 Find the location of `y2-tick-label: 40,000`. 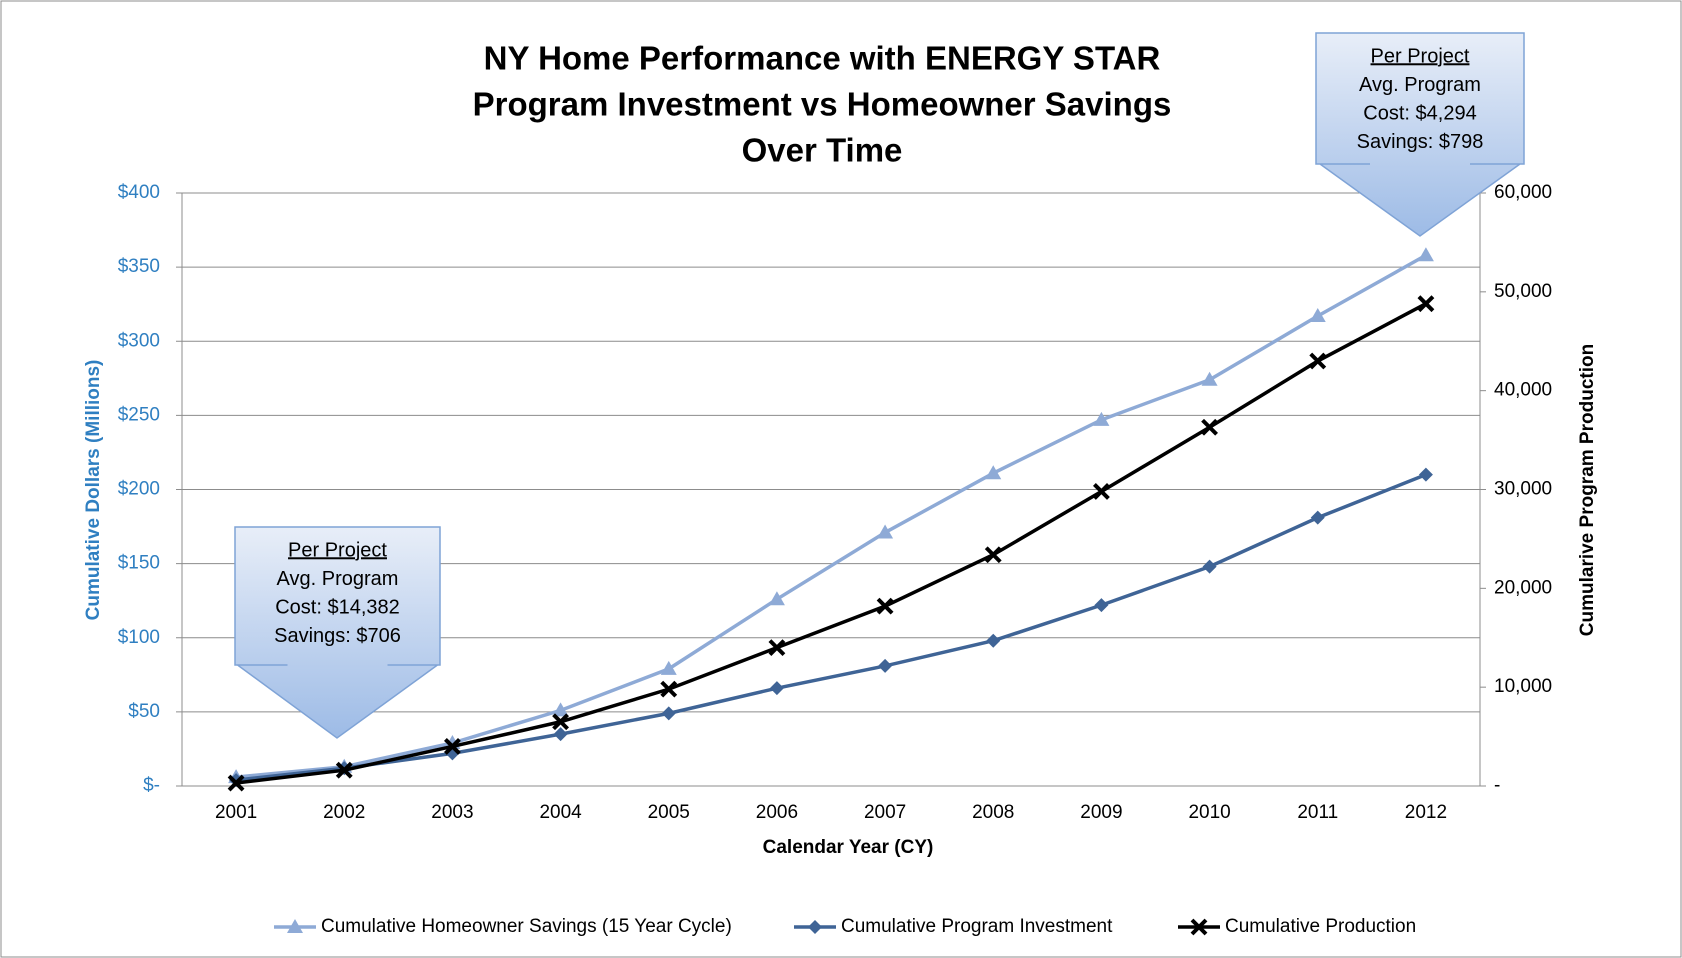

y2-tick-label: 40,000 is located at coordinates (1523, 390).